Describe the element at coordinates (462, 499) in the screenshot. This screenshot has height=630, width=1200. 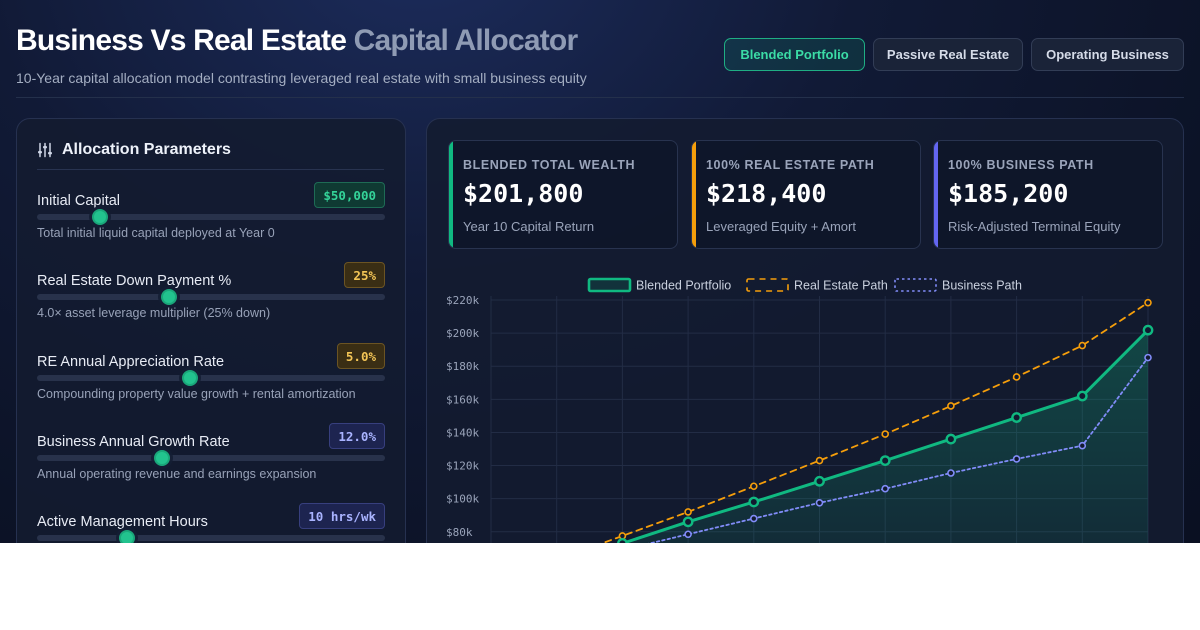
I see `y-tick-label: $100k` at that location.